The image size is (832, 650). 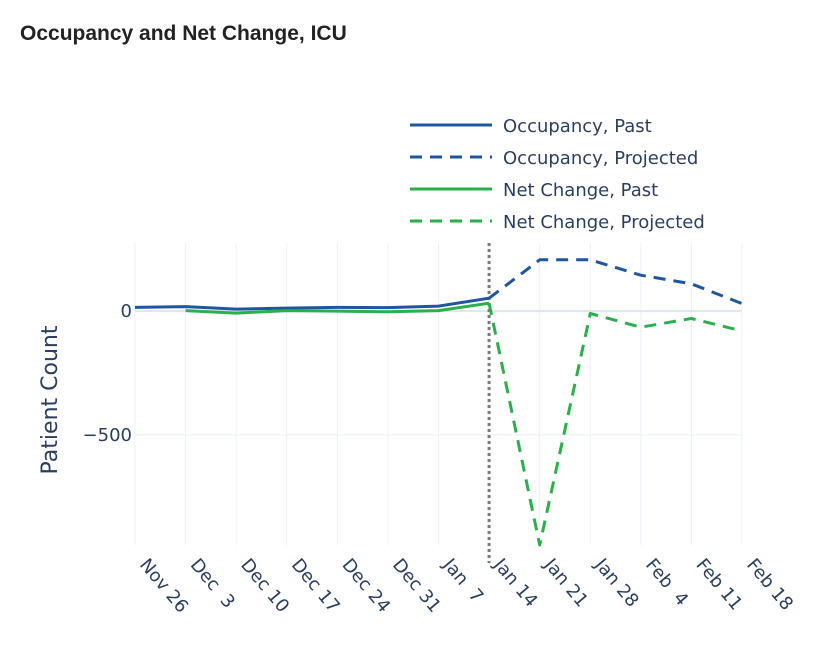 What do you see at coordinates (107, 435) in the screenshot?
I see `y-tick-label: −500` at bounding box center [107, 435].